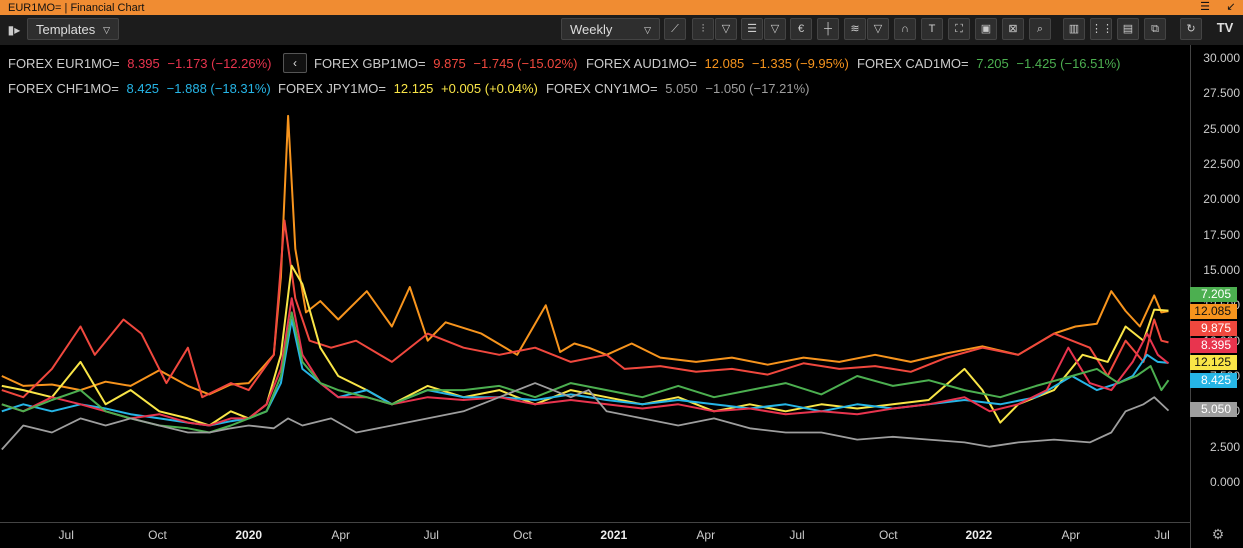 This screenshot has width=1243, height=548. What do you see at coordinates (1213, 311) in the screenshot?
I see `last-value-badge: 12.085` at bounding box center [1213, 311].